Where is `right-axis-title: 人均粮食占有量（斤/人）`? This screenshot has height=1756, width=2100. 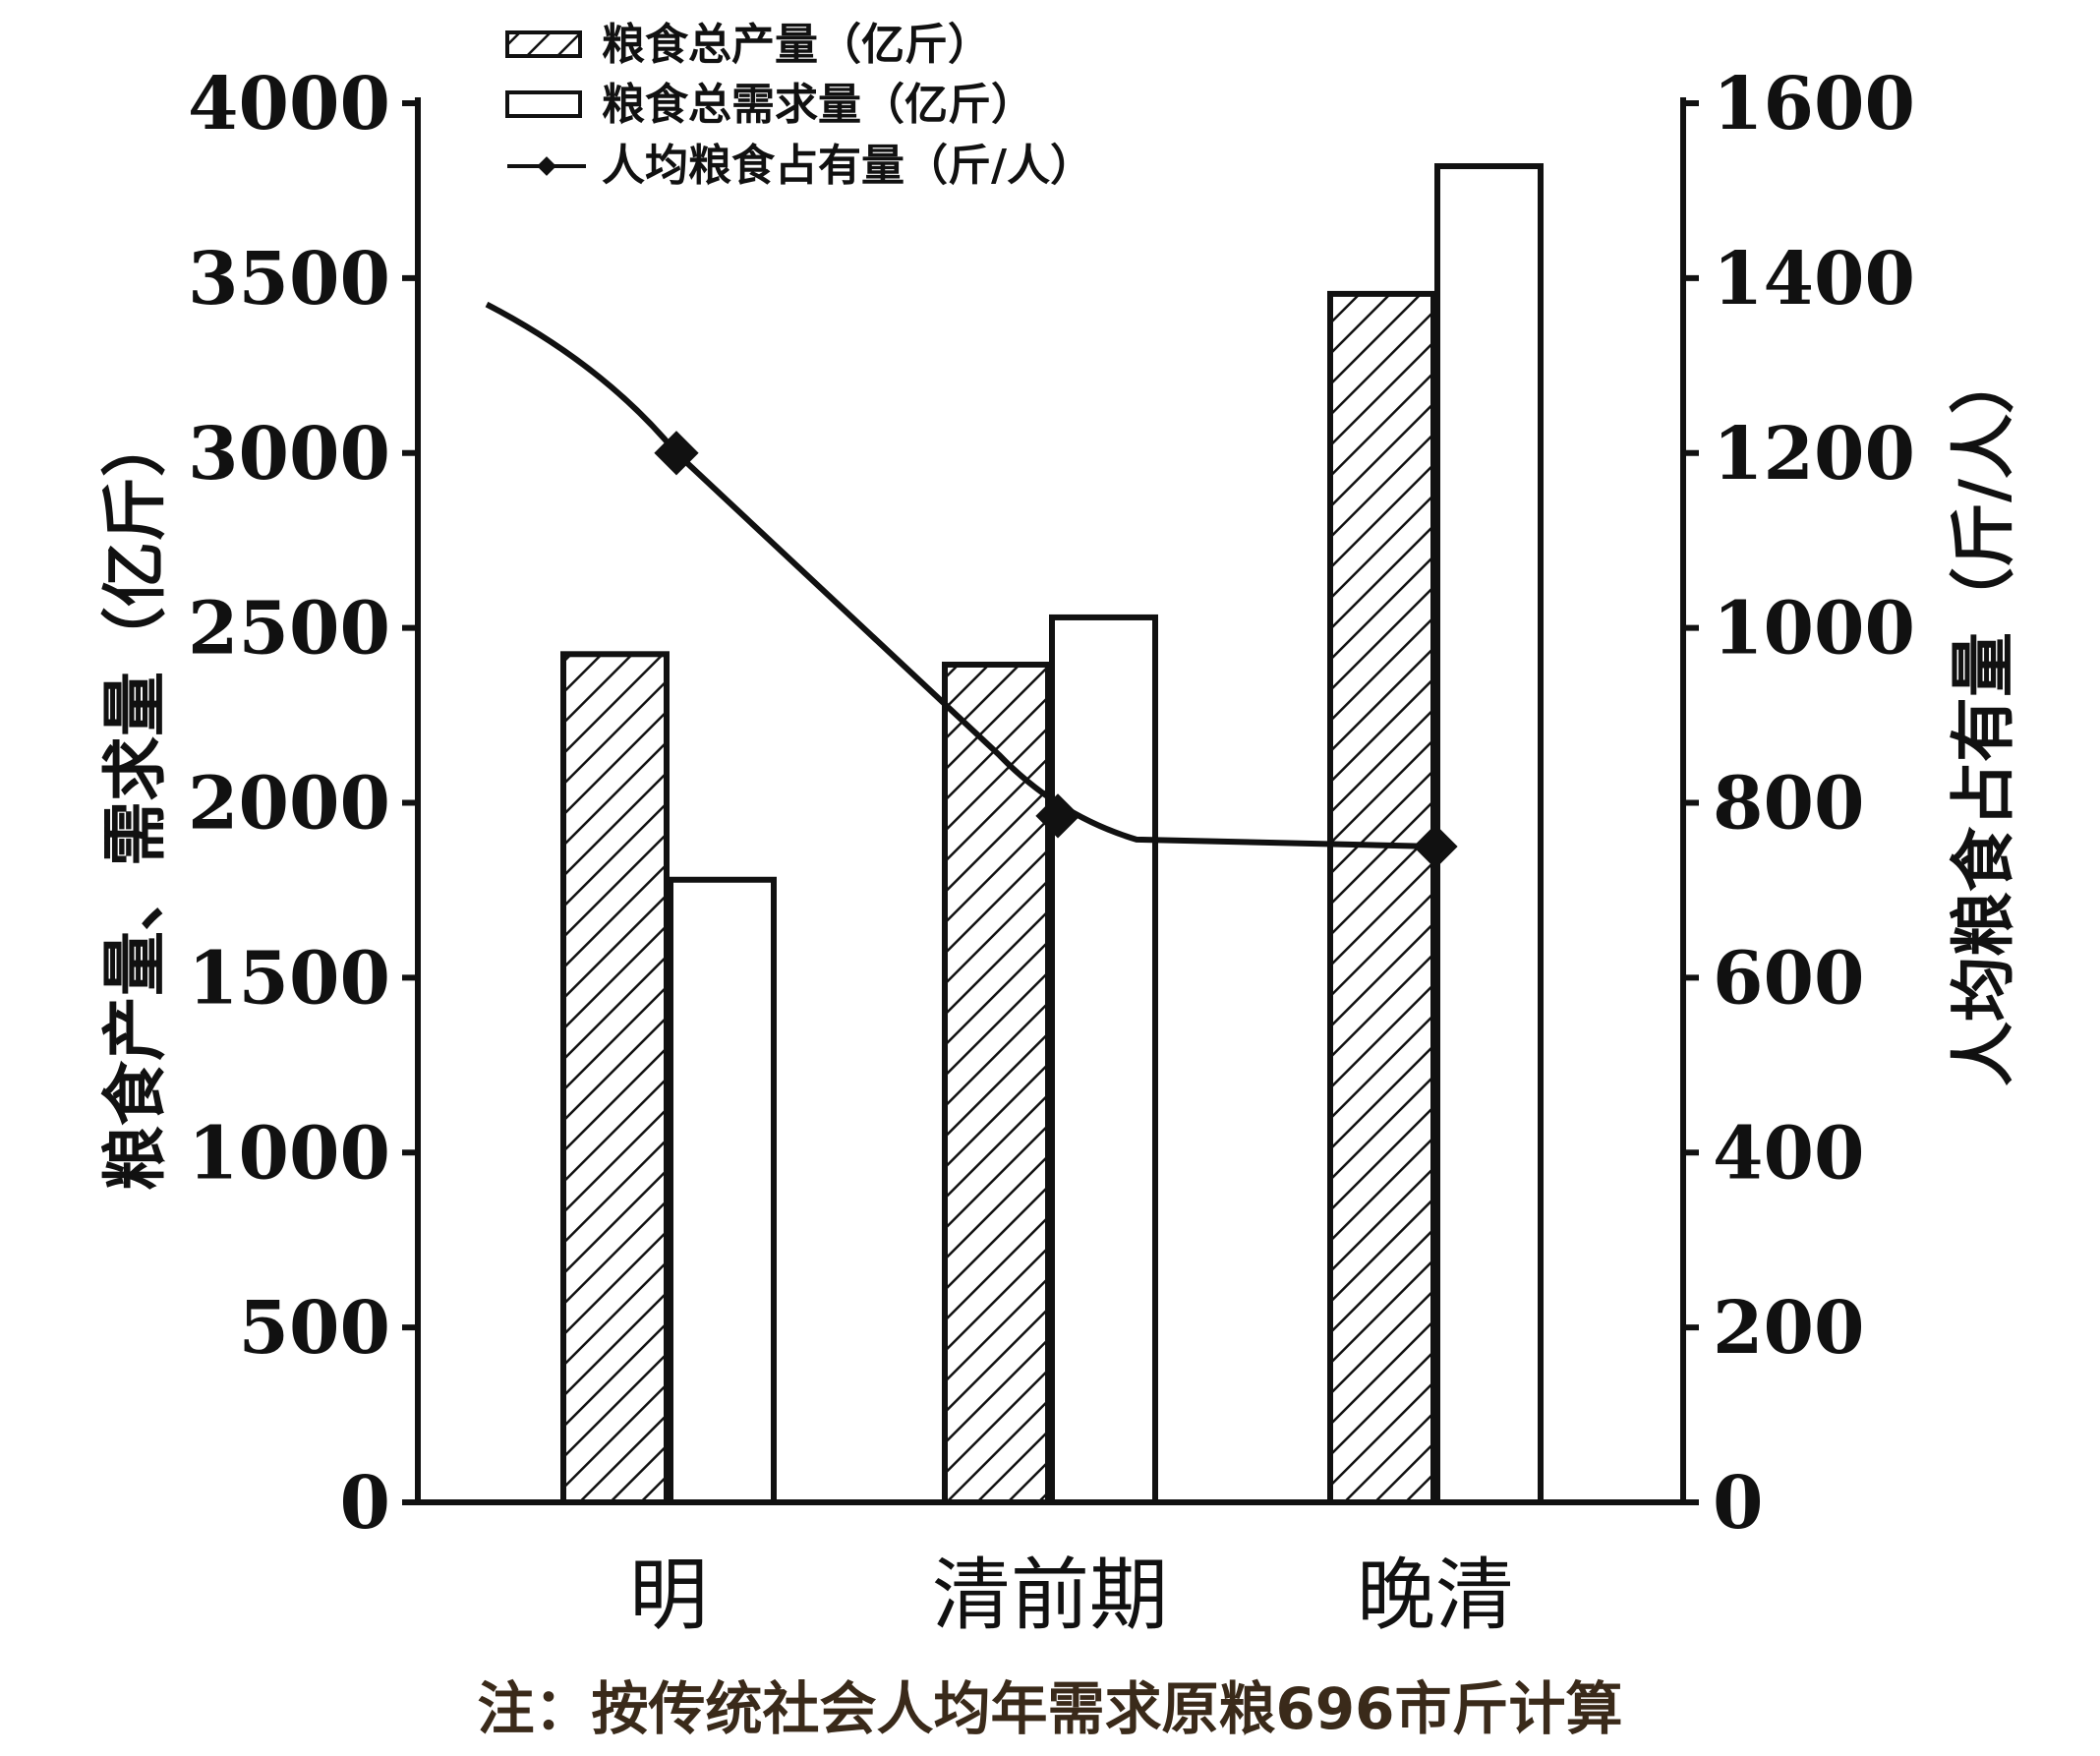 right-axis-title: 人均粮食占有量（斤/人） is located at coordinates (1983, 718).